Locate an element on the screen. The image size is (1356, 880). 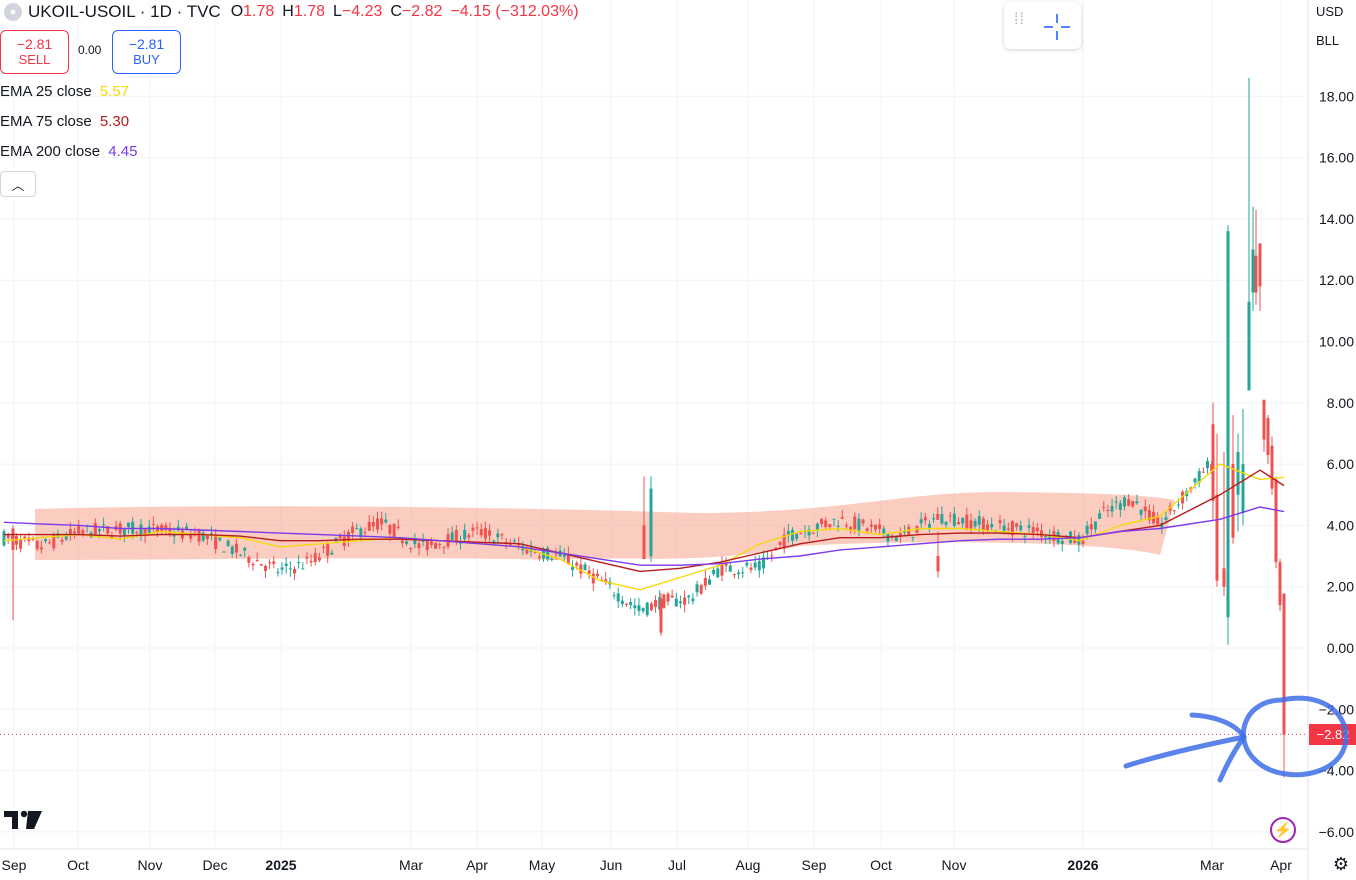
indicator-ema-200: EMA 200 close 4.45 is located at coordinates (68, 151).